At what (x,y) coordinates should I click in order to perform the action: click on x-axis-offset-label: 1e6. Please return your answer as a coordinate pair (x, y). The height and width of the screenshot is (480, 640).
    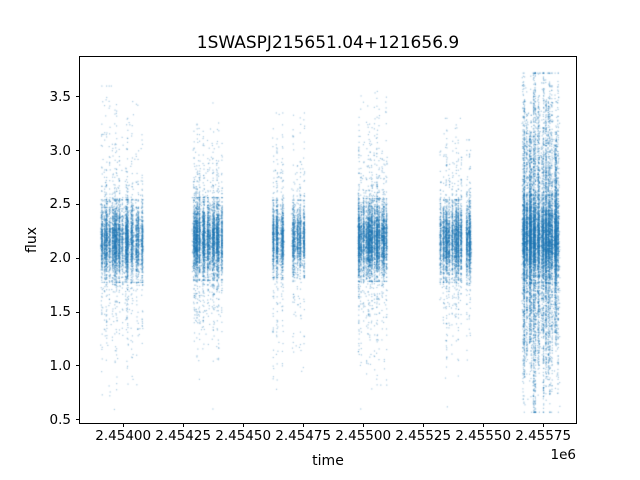
    Looking at the image, I should click on (563, 455).